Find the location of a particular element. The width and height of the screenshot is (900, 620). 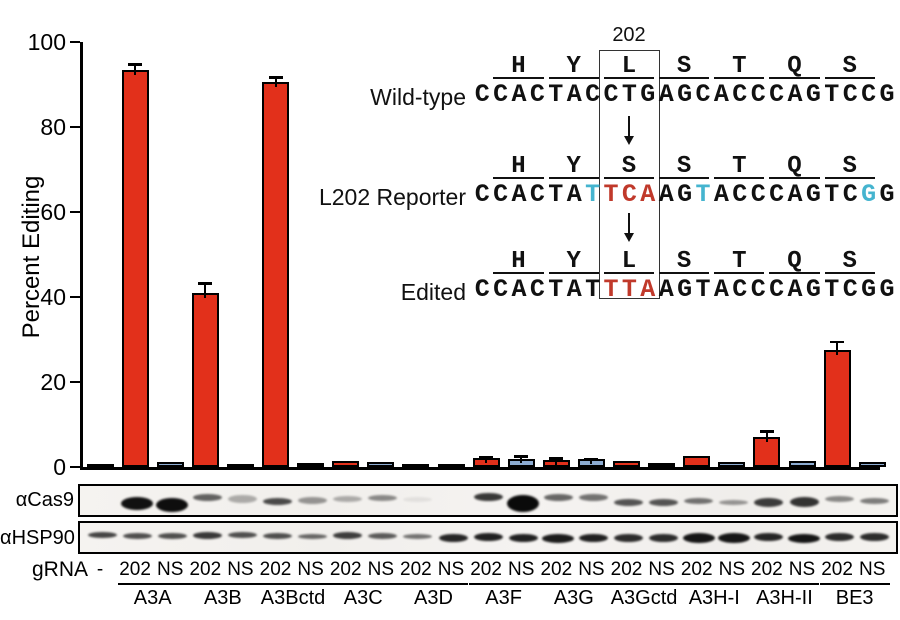

bar-control is located at coordinates (100, 466).